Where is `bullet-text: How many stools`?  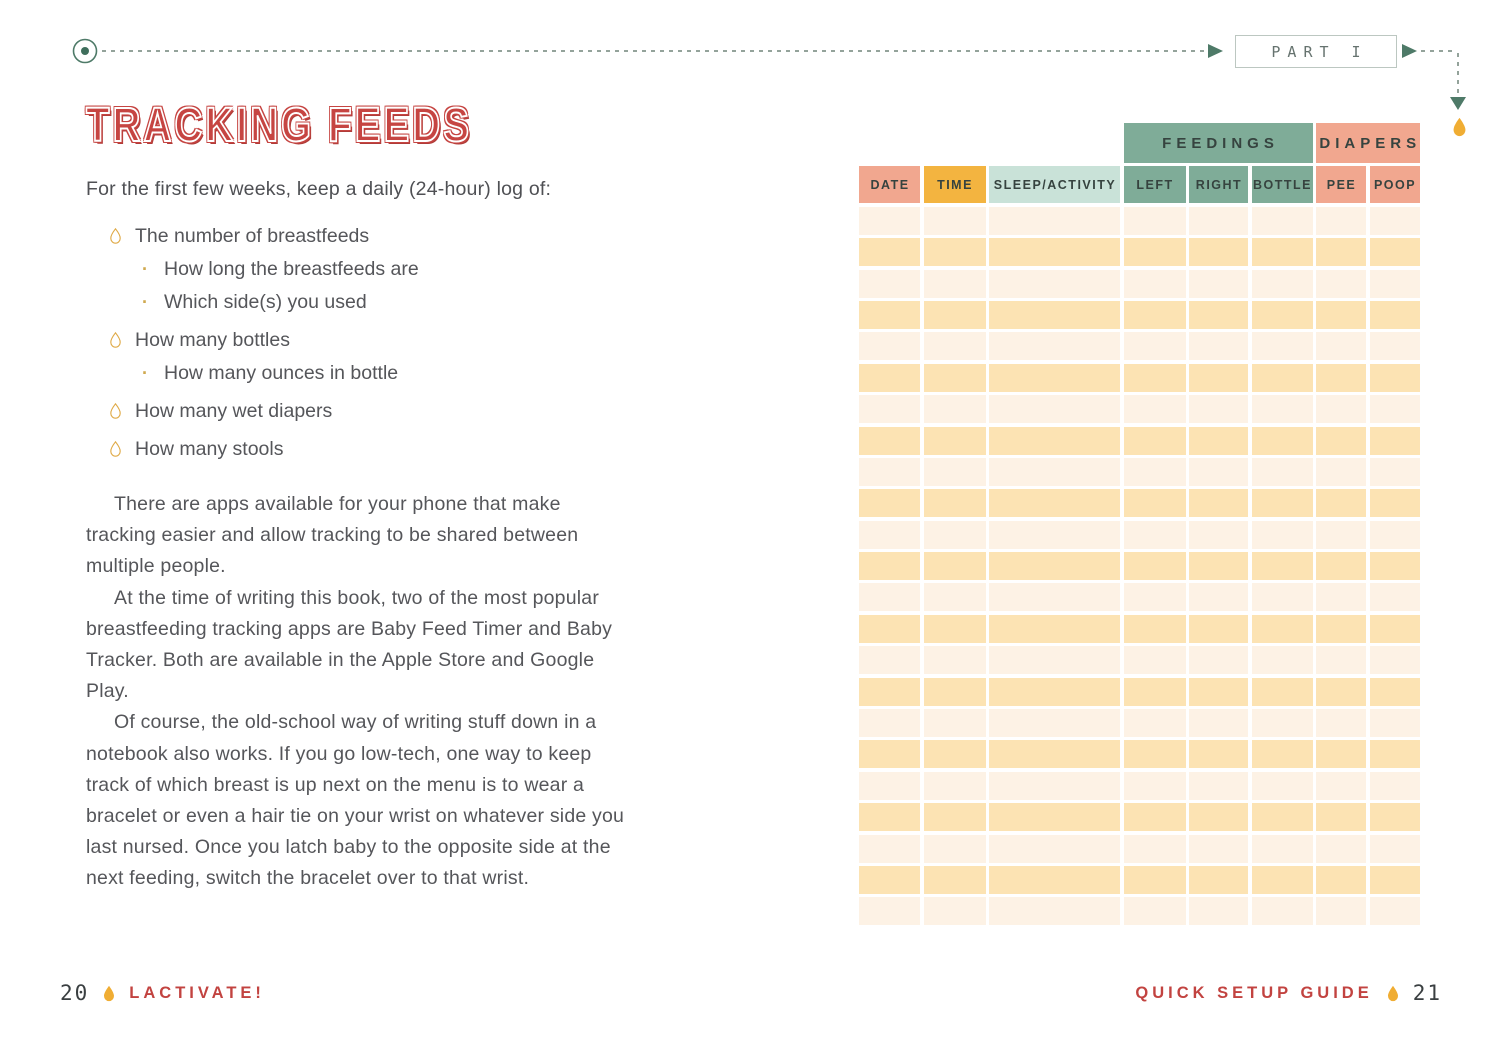 bullet-text: How many stools is located at coordinates (209, 448).